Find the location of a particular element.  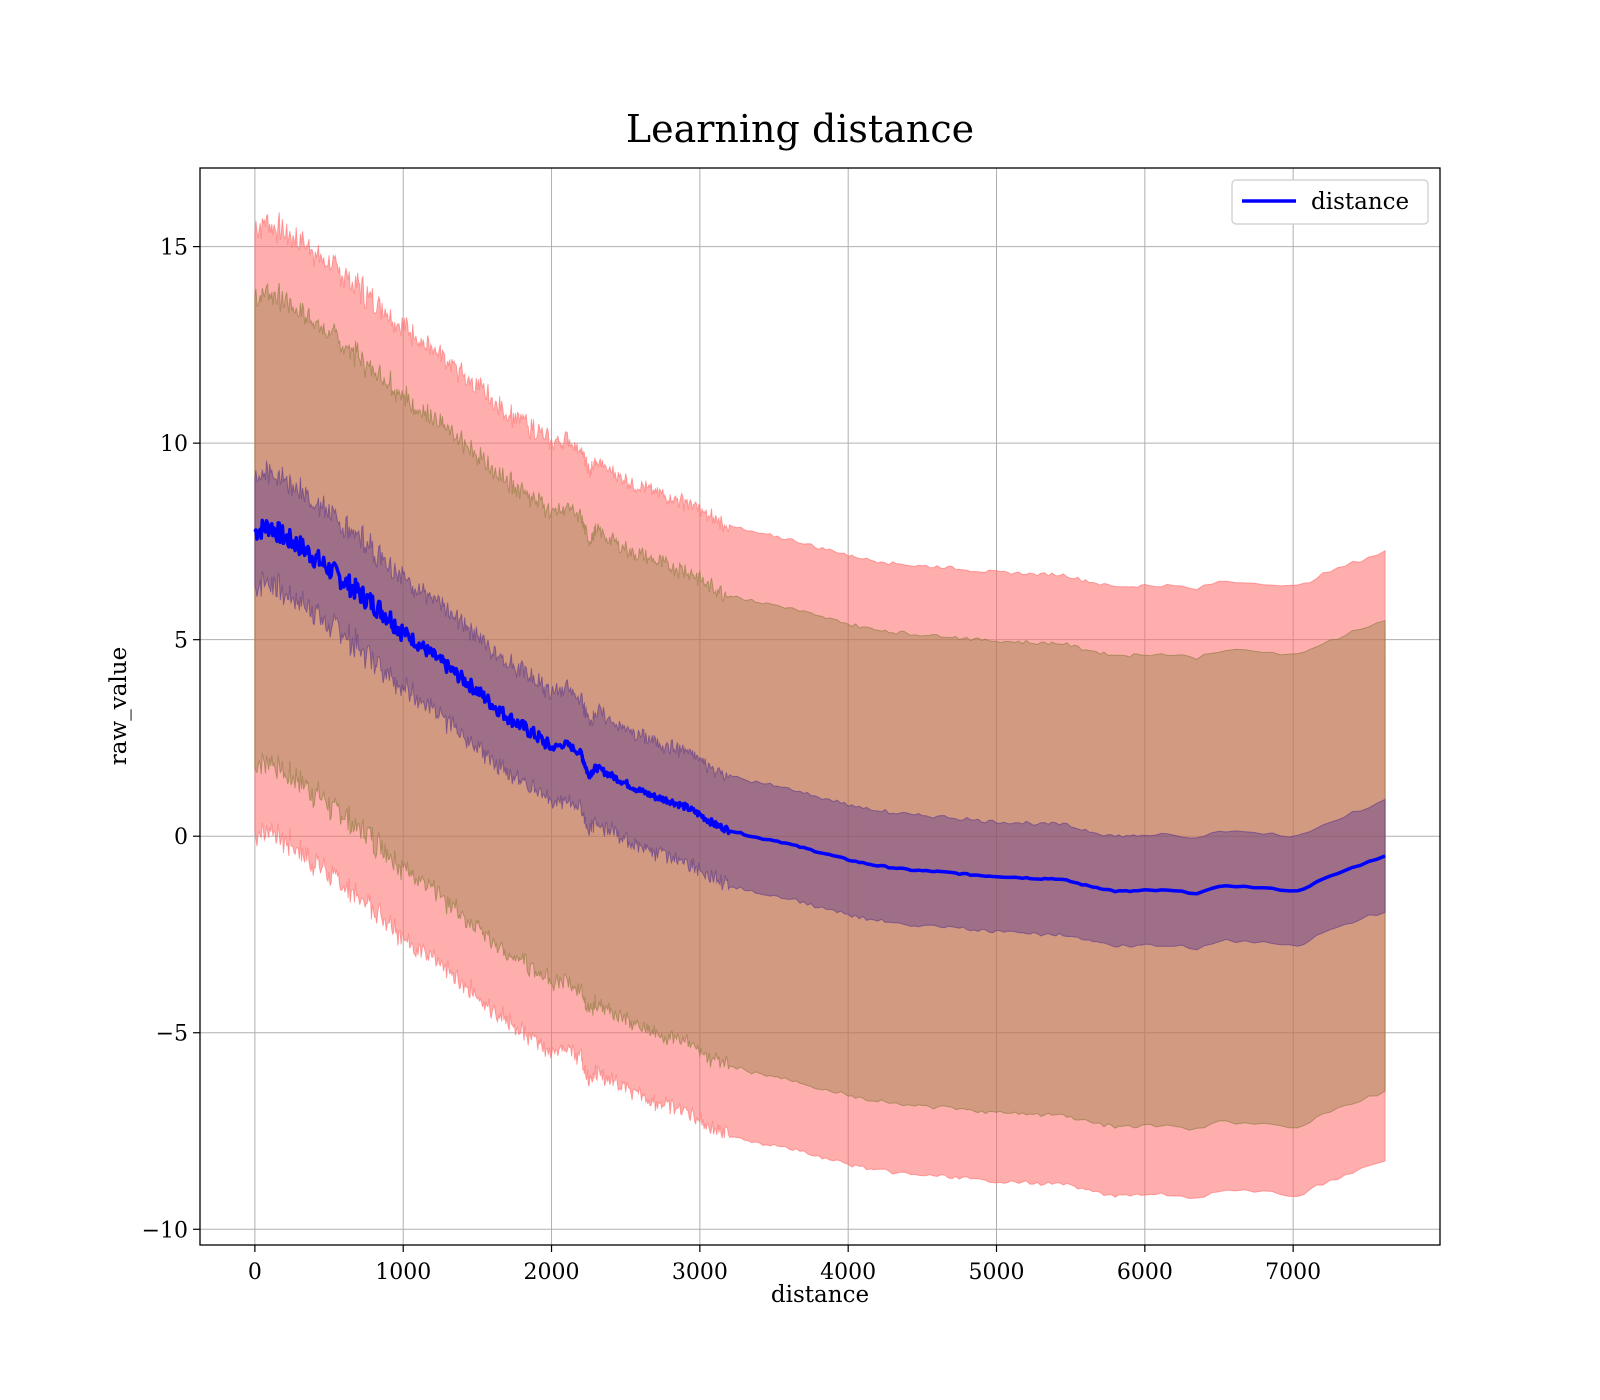

x-tick-label-5: 5000 is located at coordinates (997, 1272).